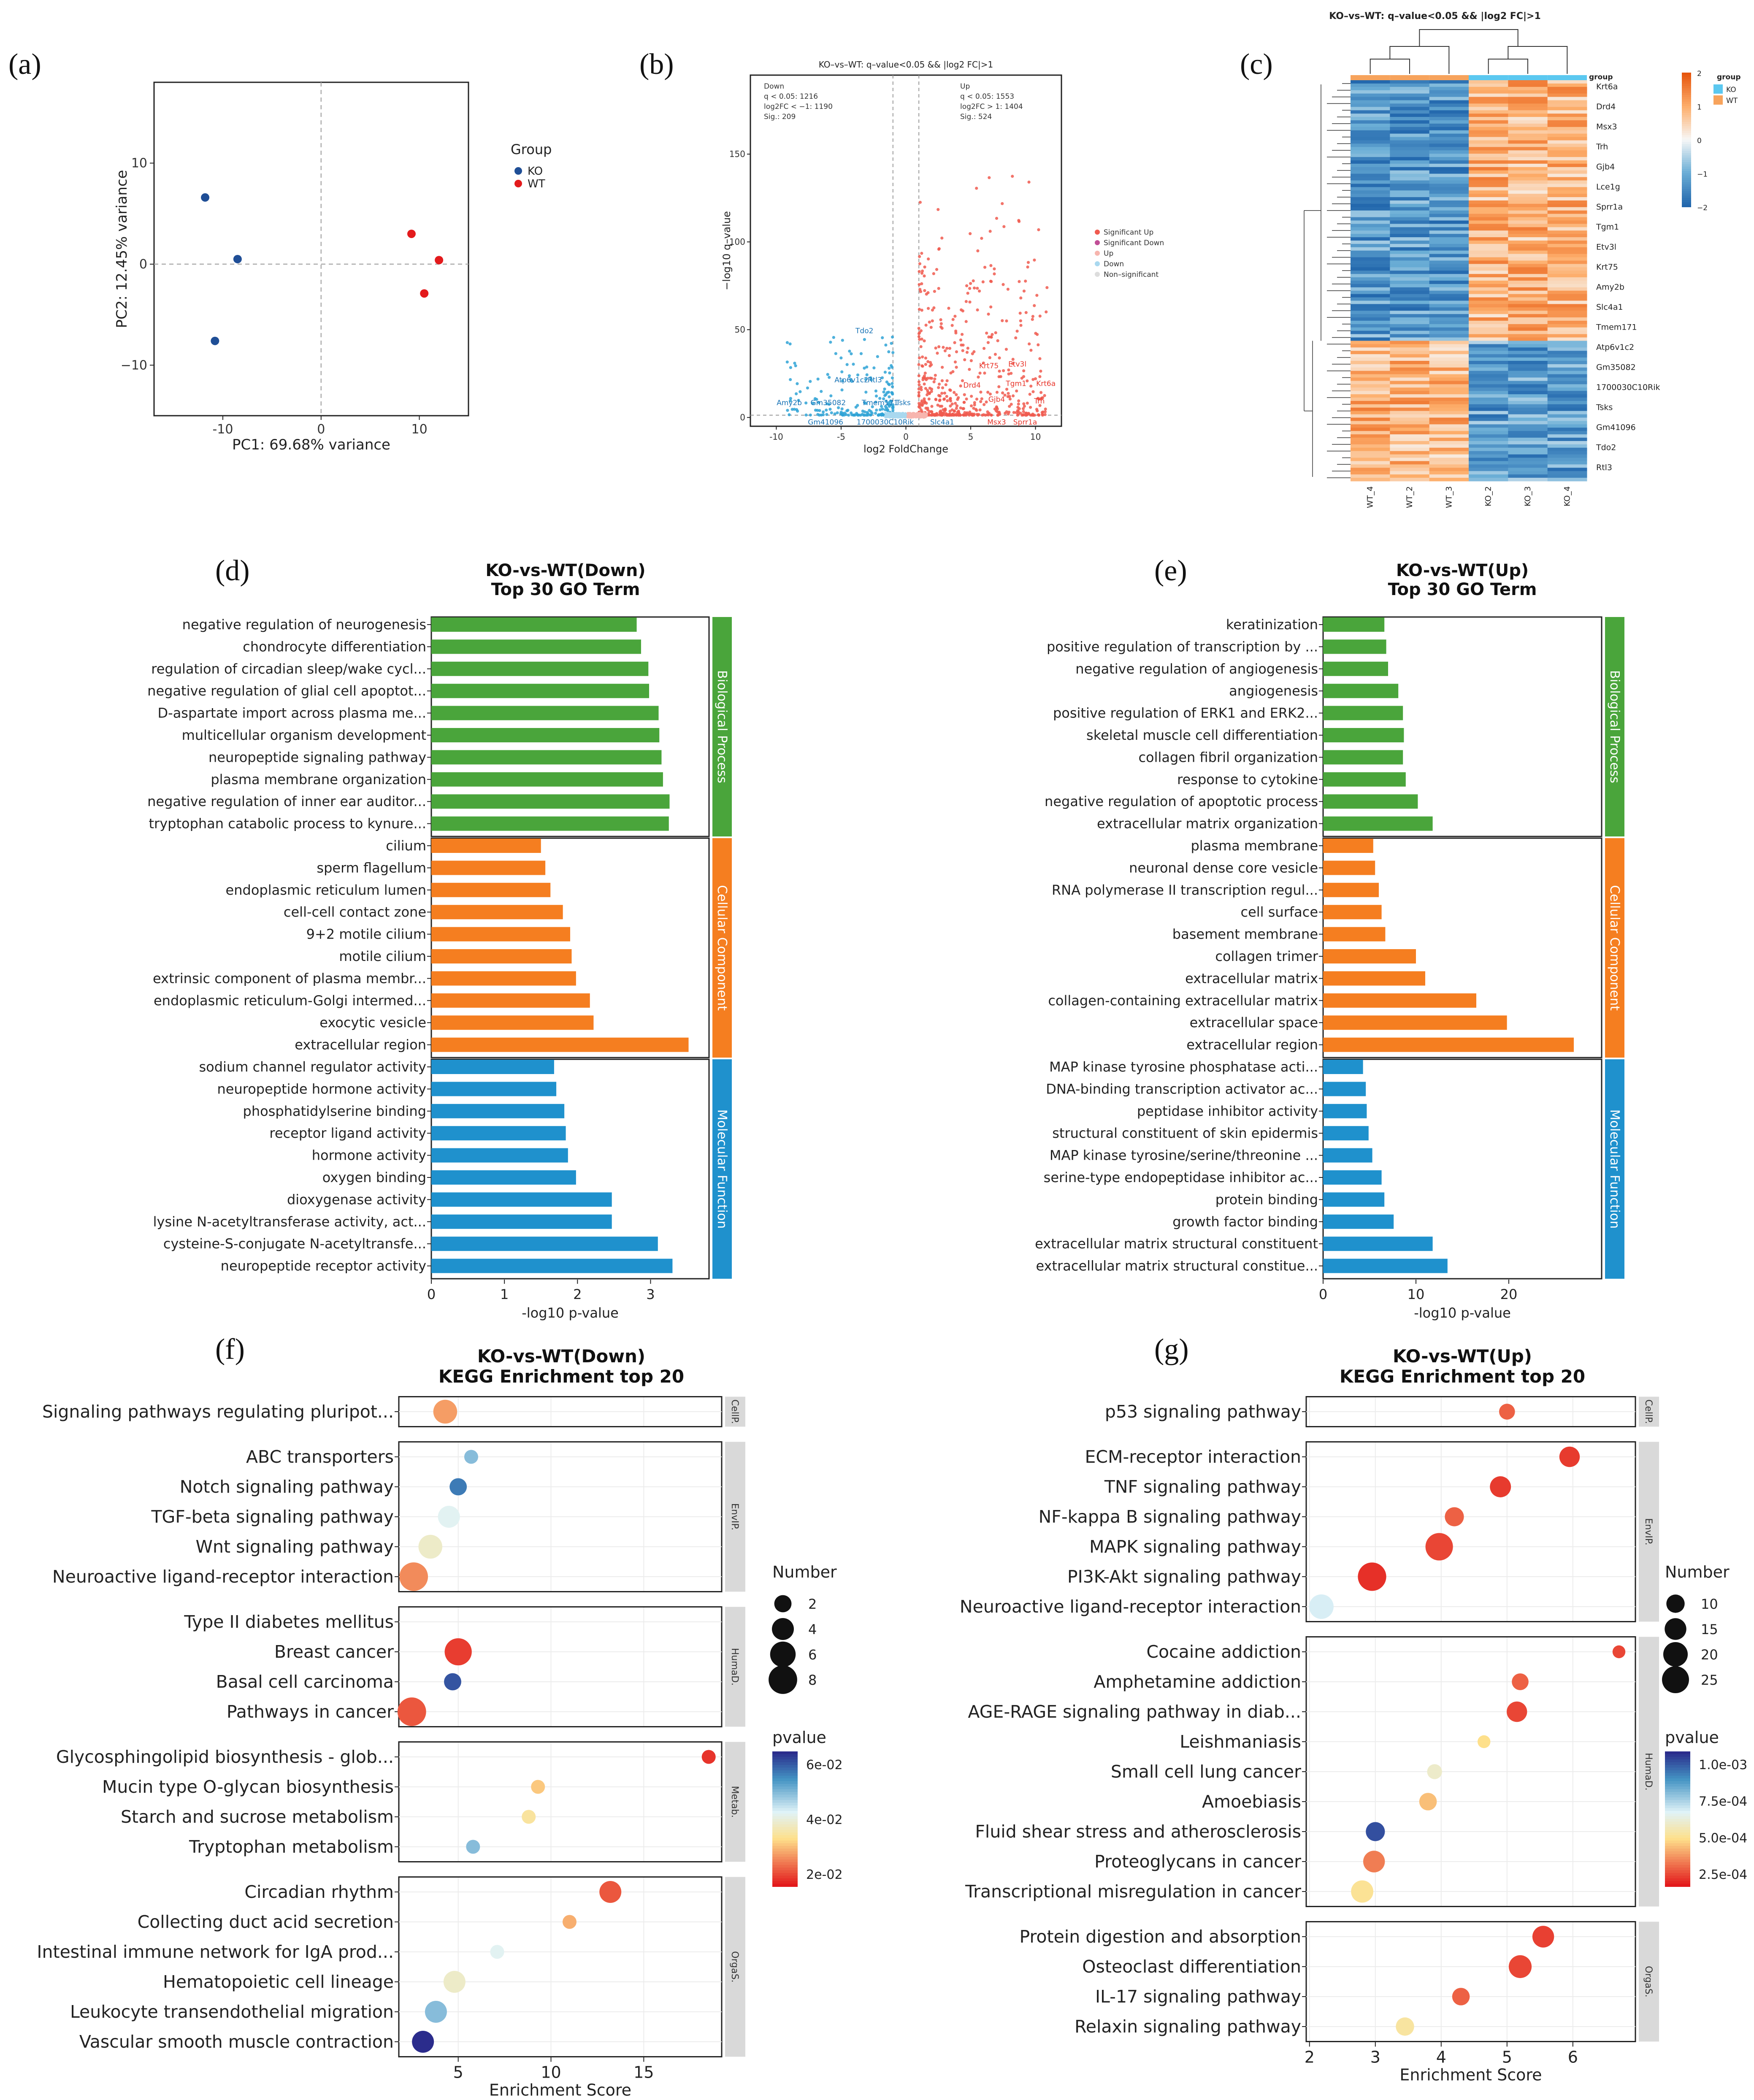  Describe the element at coordinates (1240, 1742) in the screenshot. I see `kegg-term-label: Leishmaniasis` at that location.